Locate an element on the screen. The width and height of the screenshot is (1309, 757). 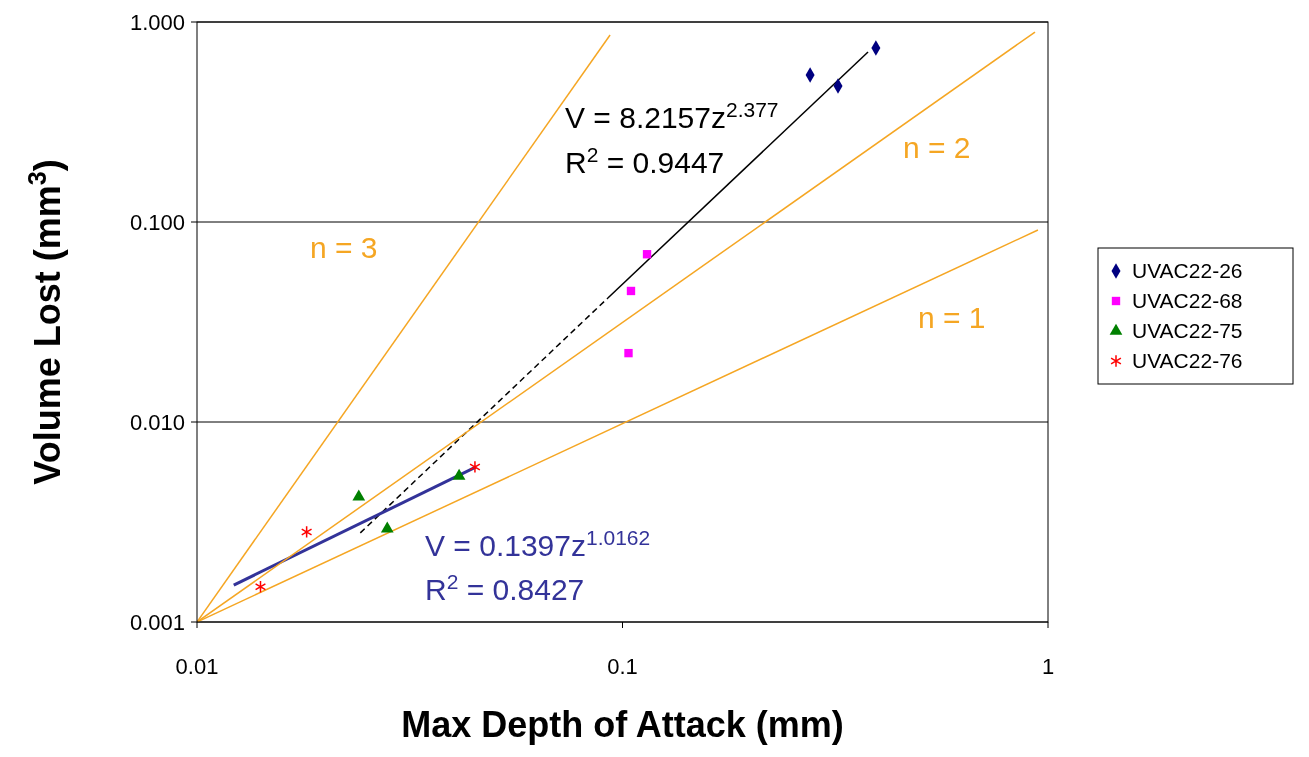
legend-label: UVAC22-76 is located at coordinates (1187, 360).